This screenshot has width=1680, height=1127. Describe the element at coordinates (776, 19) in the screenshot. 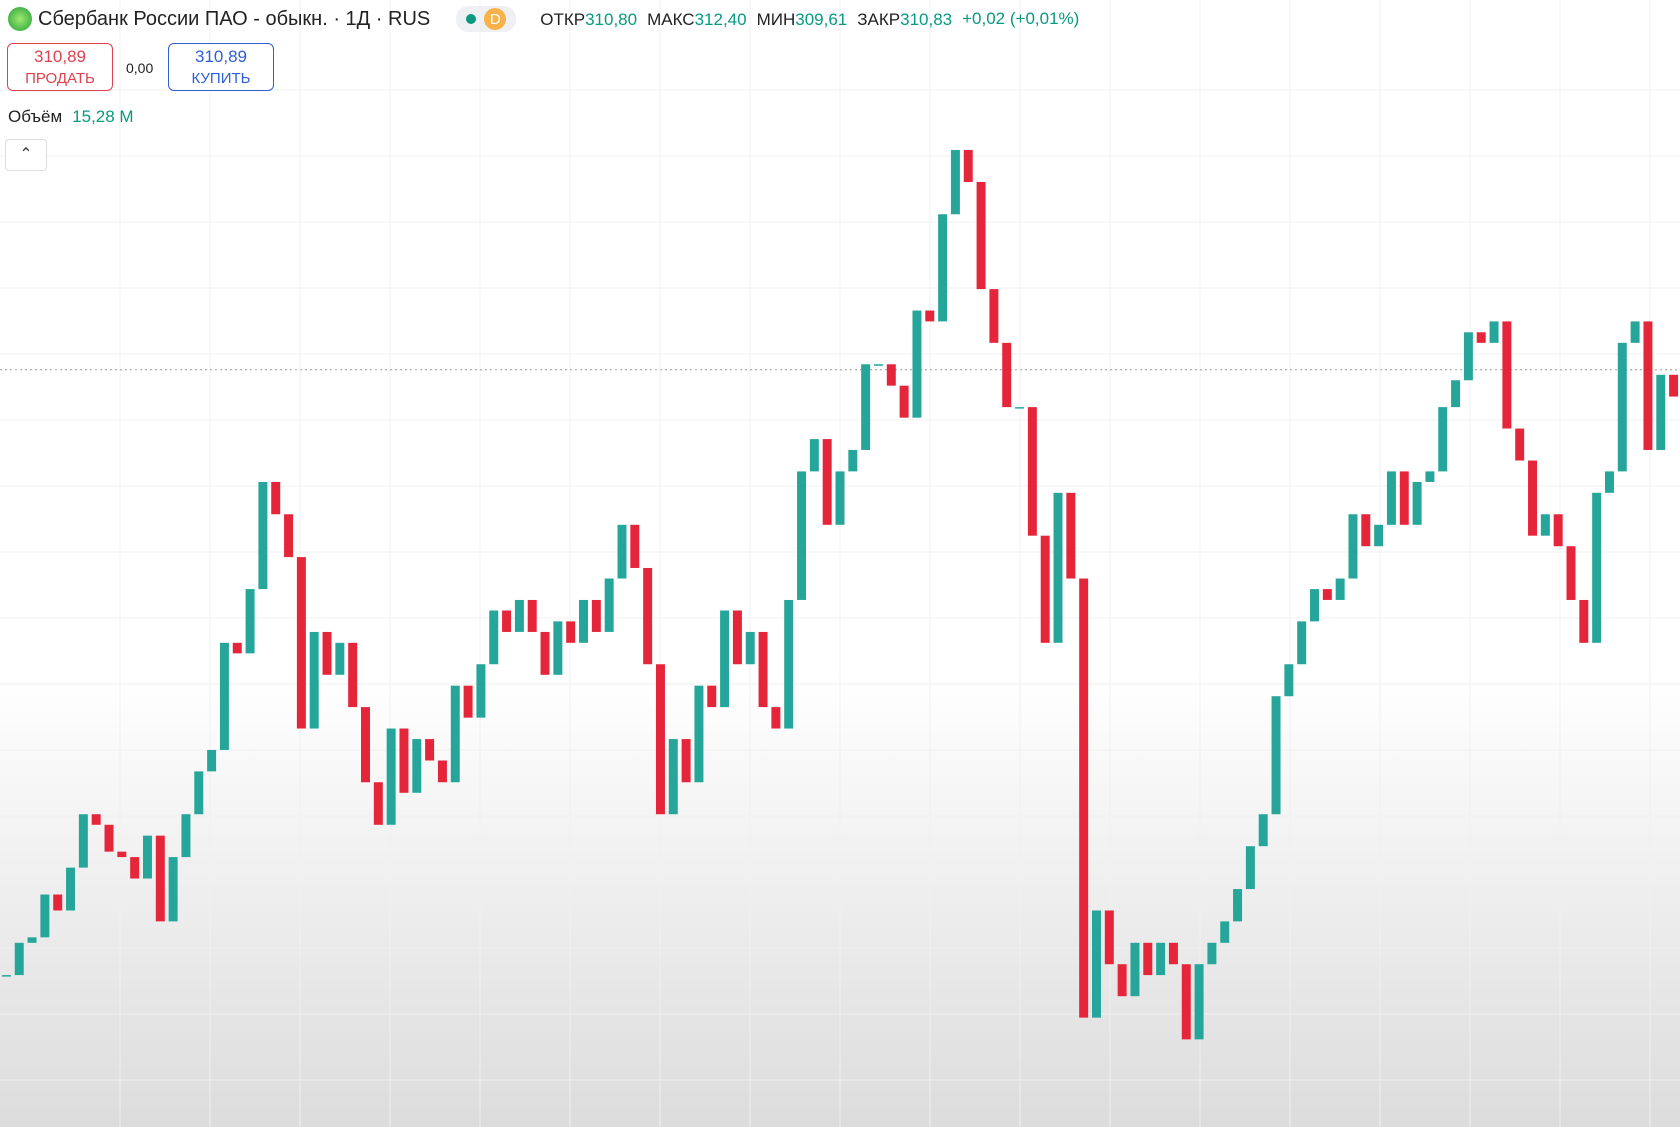

I see `ohlc-label: МИН` at that location.